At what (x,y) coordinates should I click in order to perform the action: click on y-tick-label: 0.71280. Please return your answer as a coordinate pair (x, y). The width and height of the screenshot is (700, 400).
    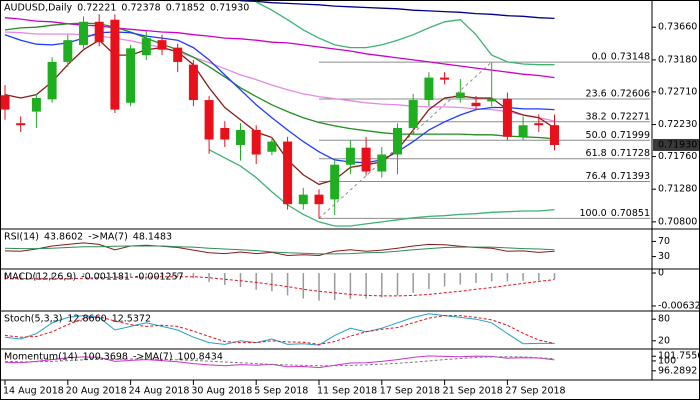
    Looking at the image, I should click on (677, 189).